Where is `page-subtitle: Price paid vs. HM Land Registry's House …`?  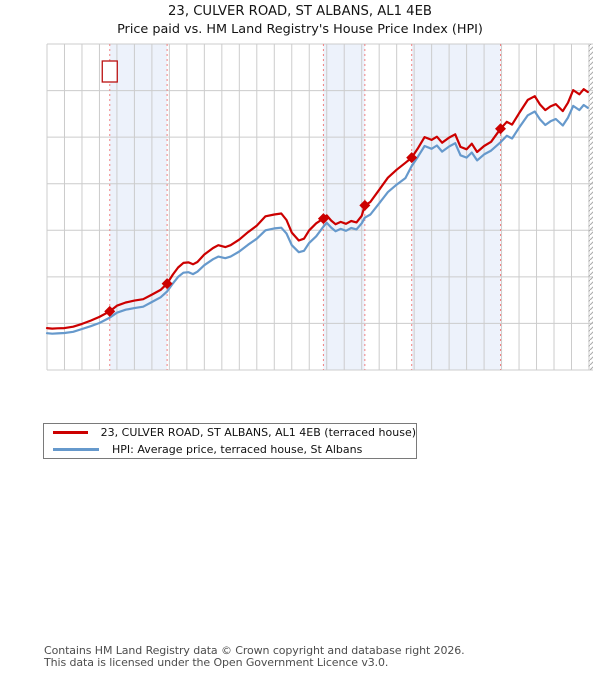 page-subtitle: Price paid vs. HM Land Registry's House … is located at coordinates (300, 29).